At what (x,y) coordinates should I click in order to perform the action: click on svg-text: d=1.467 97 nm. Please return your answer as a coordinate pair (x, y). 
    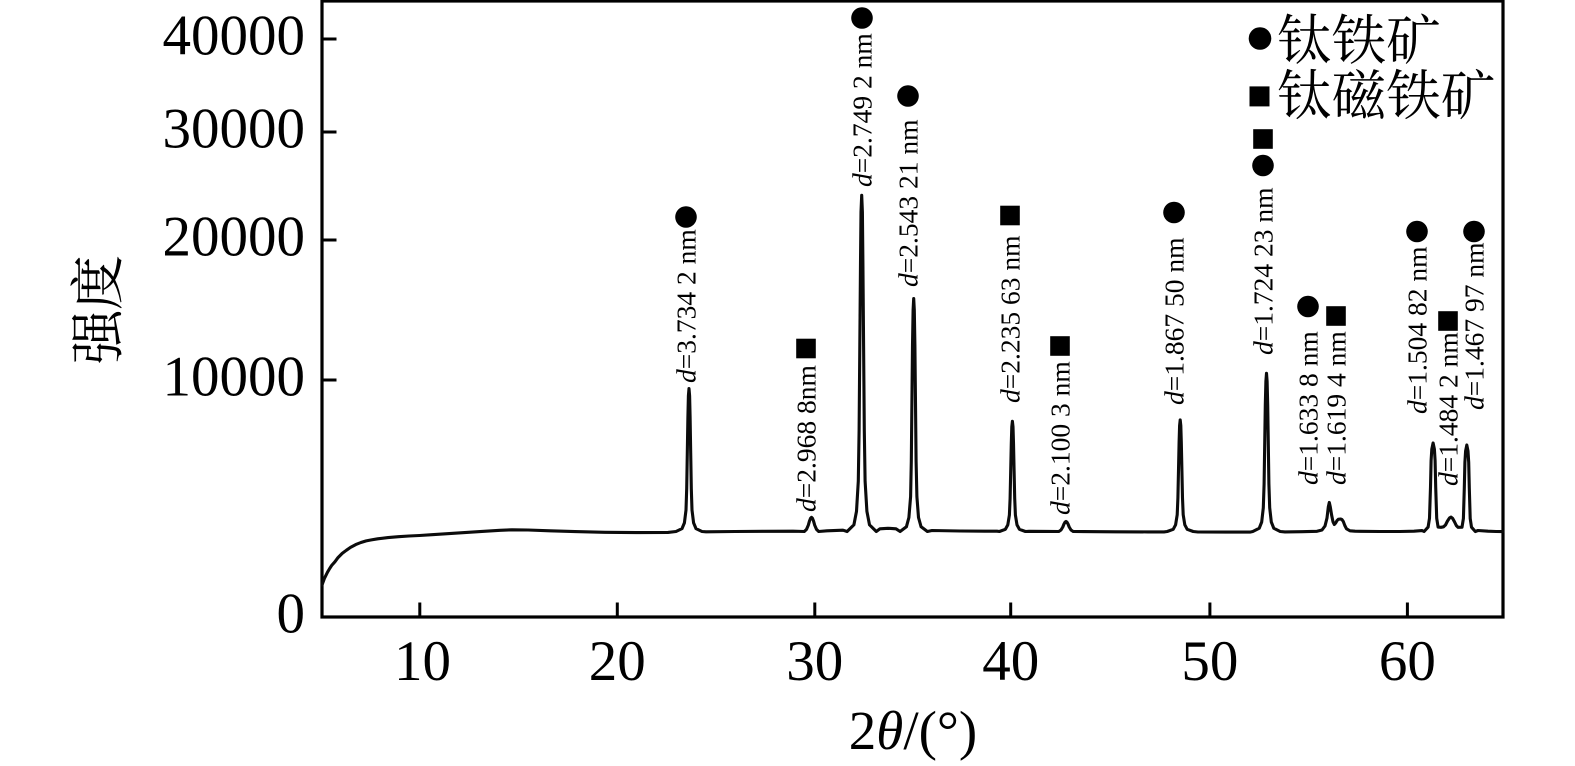
    Looking at the image, I should click on (1474, 326).